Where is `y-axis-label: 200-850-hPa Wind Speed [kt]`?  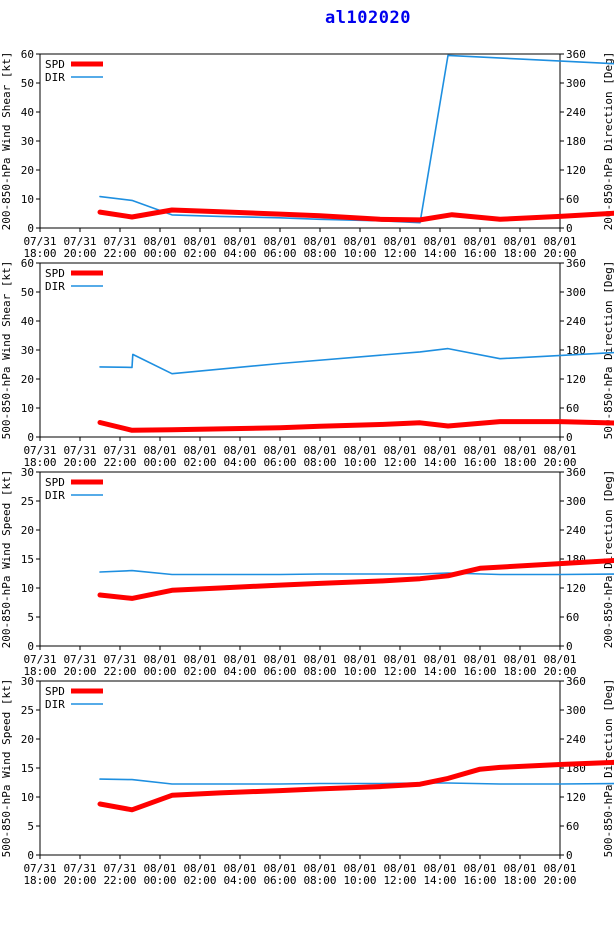
y-axis-label: 200-850-hPa Wind Speed [kt] is located at coordinates (6, 559).